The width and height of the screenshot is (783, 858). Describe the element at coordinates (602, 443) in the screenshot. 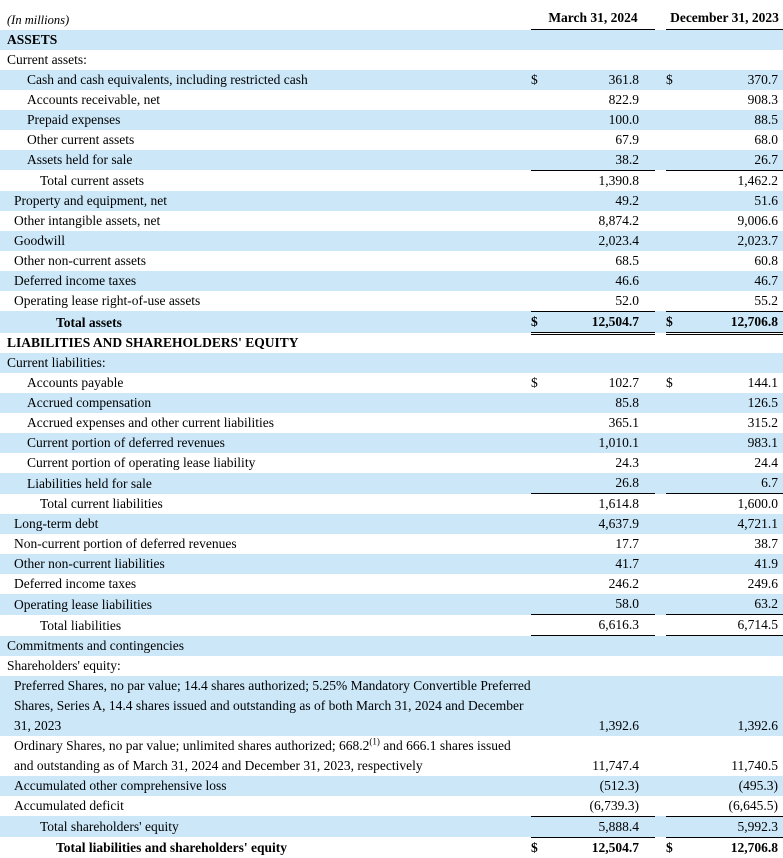

I see `value-cell: 1,010.1` at that location.